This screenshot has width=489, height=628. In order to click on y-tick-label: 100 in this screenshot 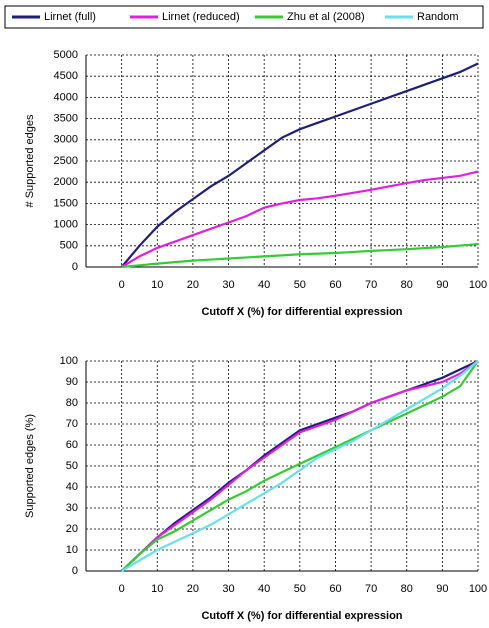, I will do `click(69, 361)`.